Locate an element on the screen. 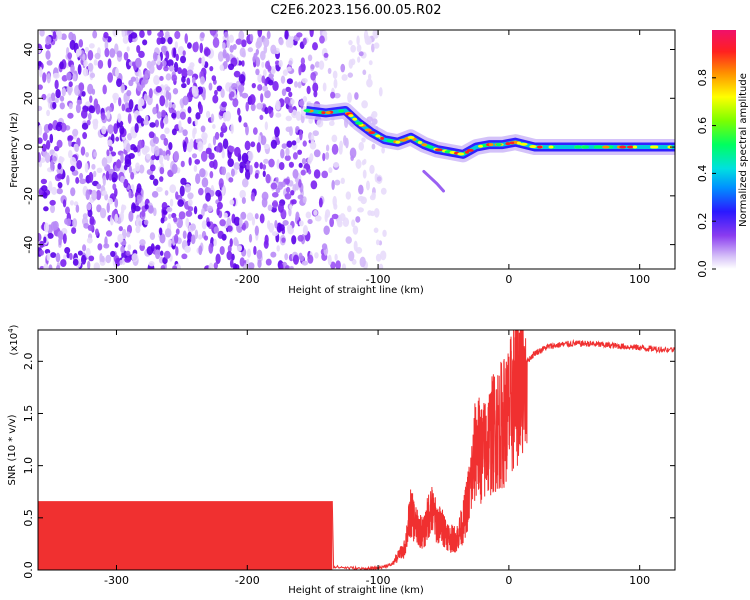 The width and height of the screenshot is (750, 600). snr-y-scale-prefix: (x10 is located at coordinates (14, 344).